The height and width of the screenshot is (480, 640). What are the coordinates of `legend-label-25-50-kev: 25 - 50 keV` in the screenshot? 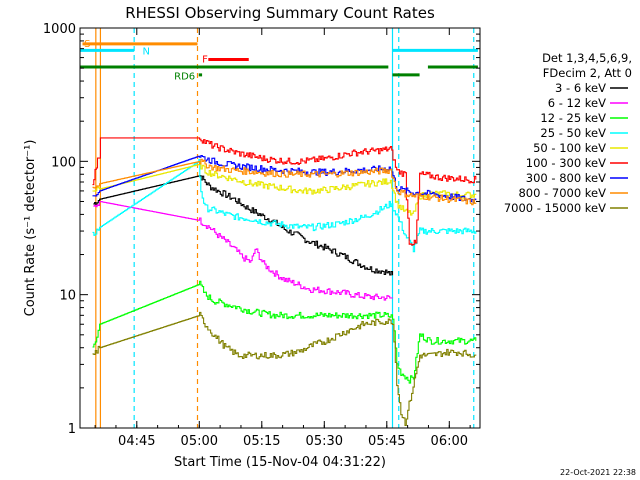 It's located at (573, 133).